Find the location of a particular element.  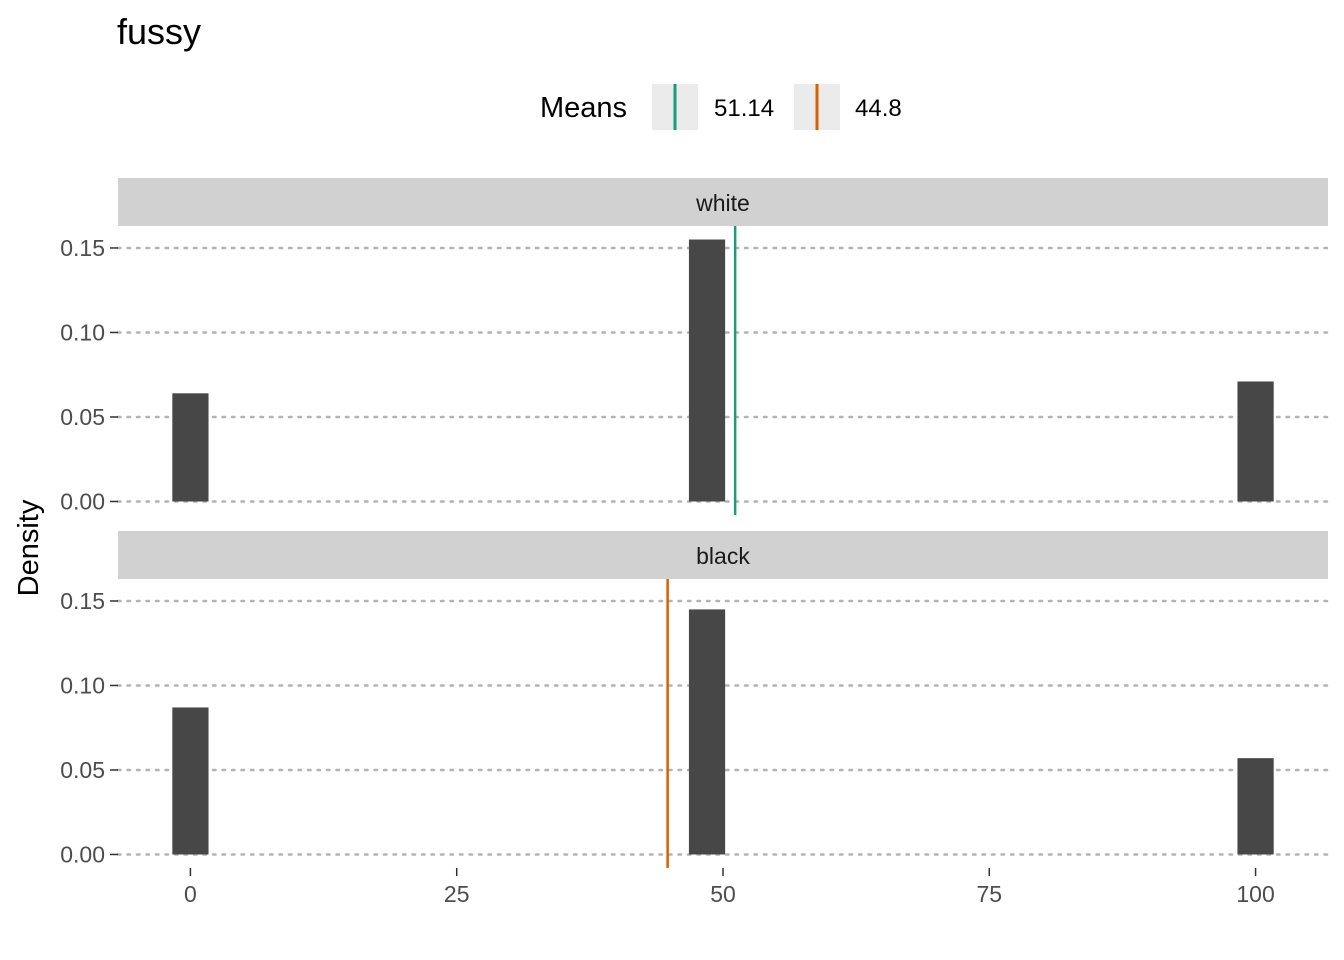

strip-white is located at coordinates (723, 202).